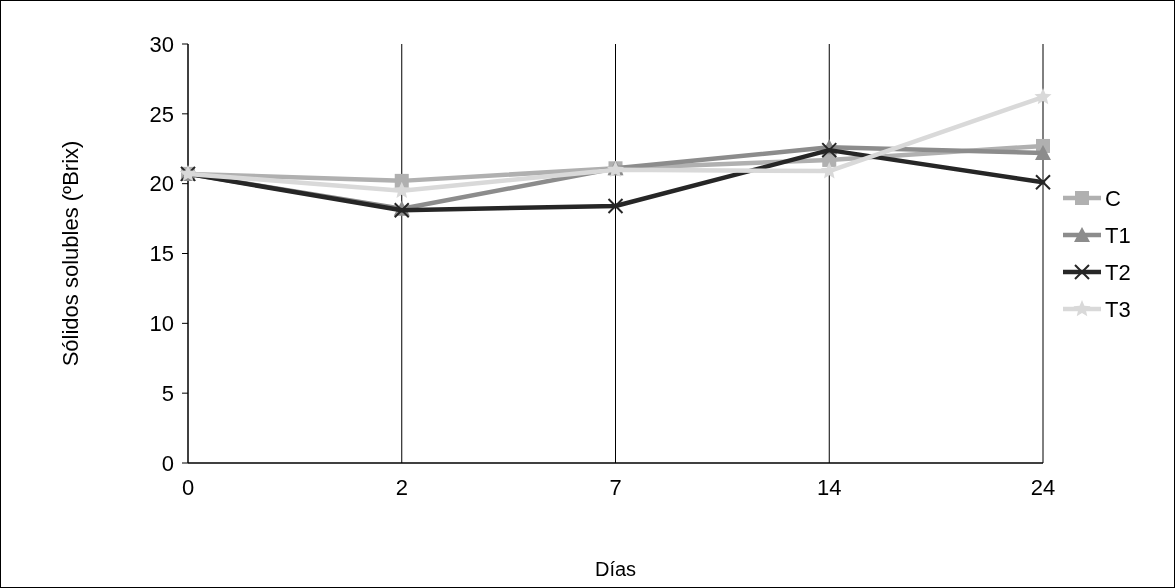 The width and height of the screenshot is (1175, 588). I want to click on x-tick-label: 2, so click(401, 487).